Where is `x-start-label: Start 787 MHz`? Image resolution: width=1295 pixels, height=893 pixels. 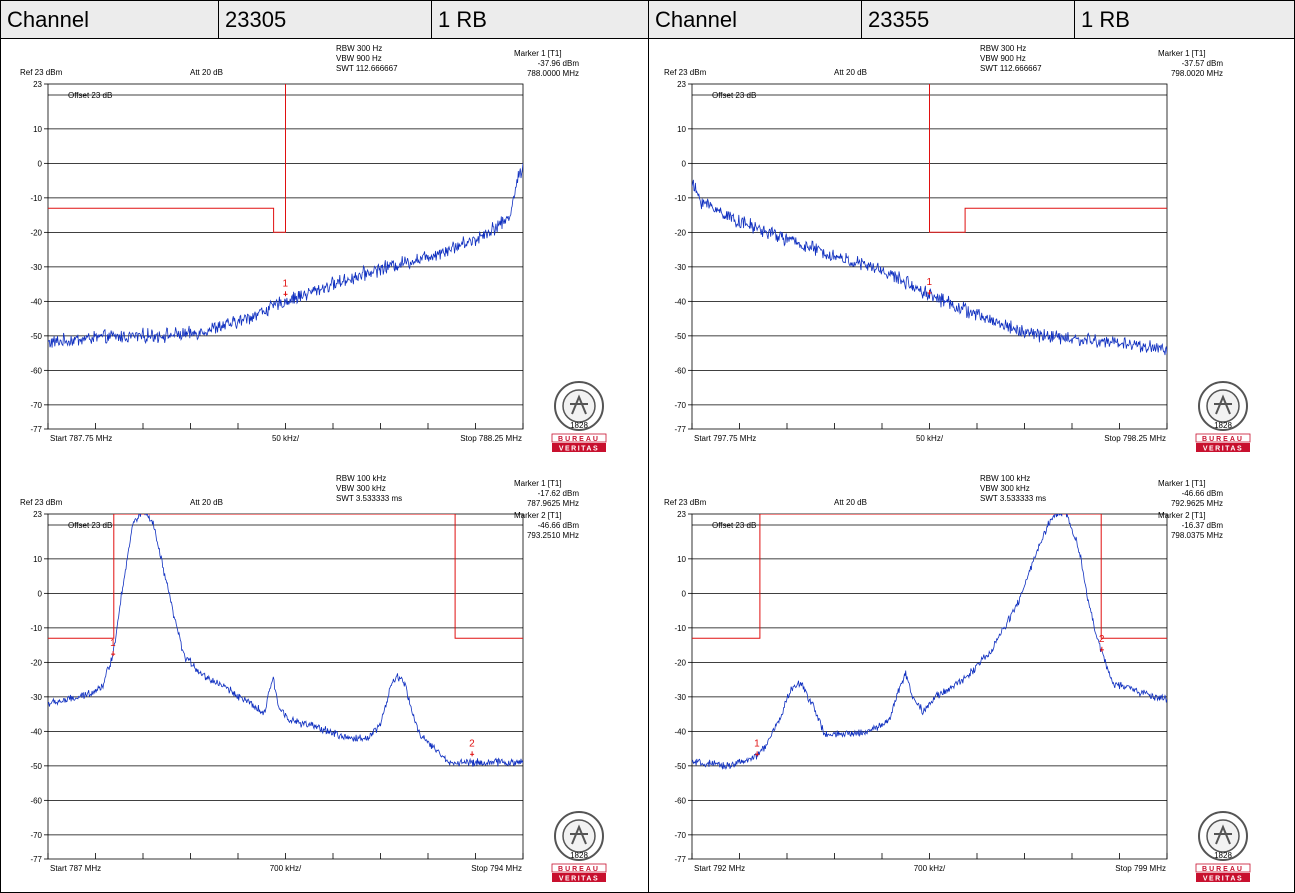
x-start-label: Start 787 MHz is located at coordinates (75, 868).